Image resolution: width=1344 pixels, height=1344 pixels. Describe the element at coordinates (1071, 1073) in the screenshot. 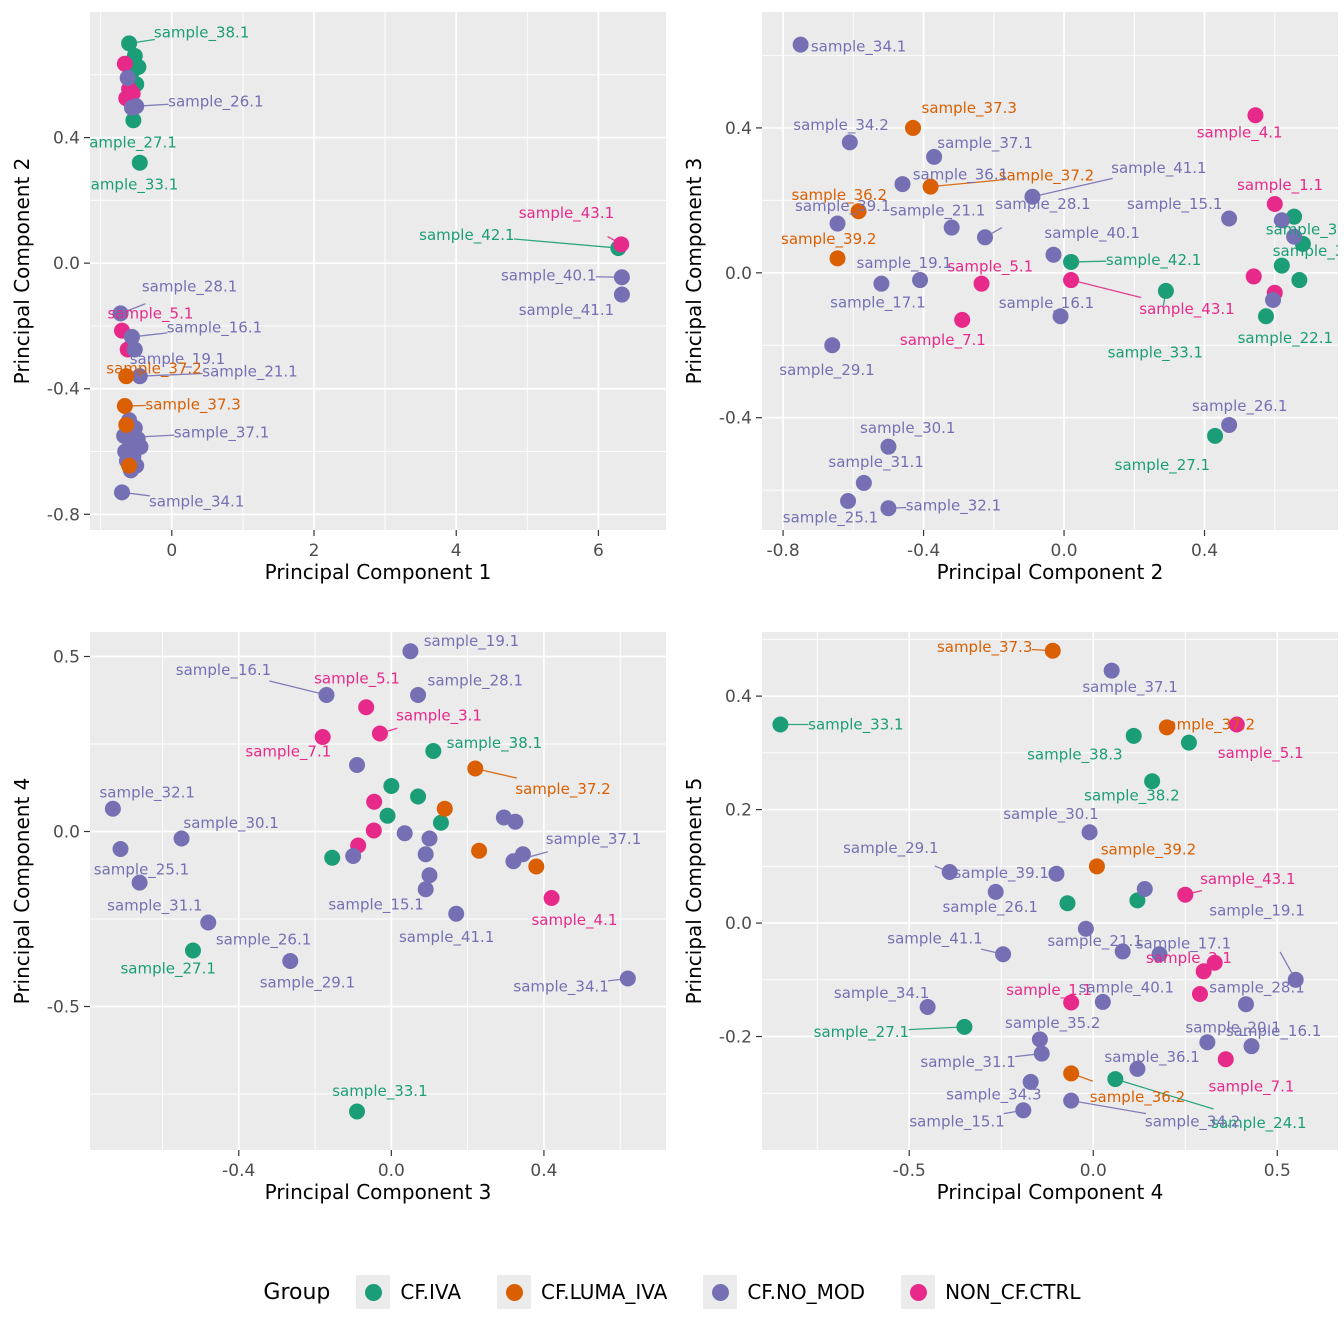

I see `point-sample_36.2` at that location.